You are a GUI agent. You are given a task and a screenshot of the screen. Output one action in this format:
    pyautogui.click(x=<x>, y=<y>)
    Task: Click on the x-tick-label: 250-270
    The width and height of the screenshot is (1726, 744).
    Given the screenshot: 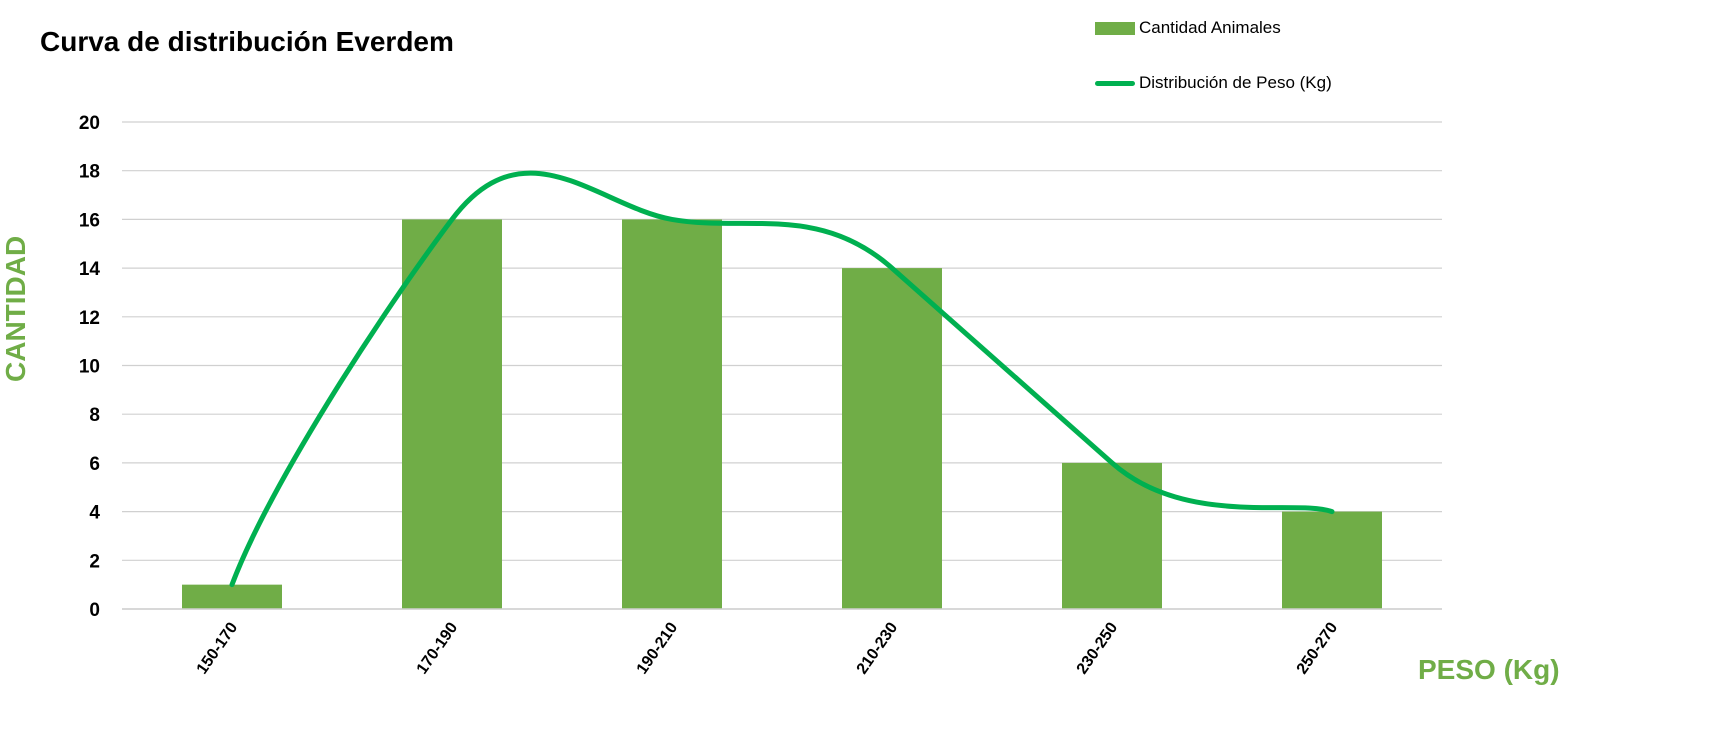 What is the action you would take?
    pyautogui.click(x=1318, y=648)
    